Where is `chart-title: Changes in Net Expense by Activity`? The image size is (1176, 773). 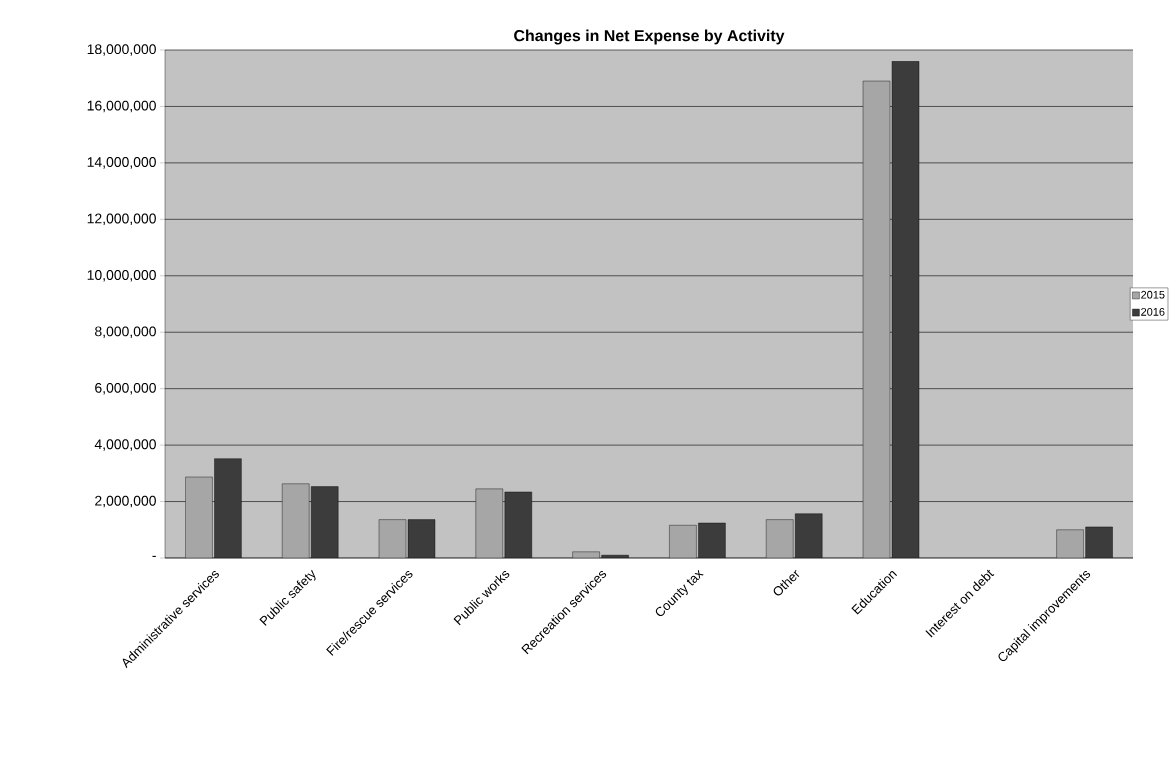
chart-title: Changes in Net Expense by Activity is located at coordinates (649, 37).